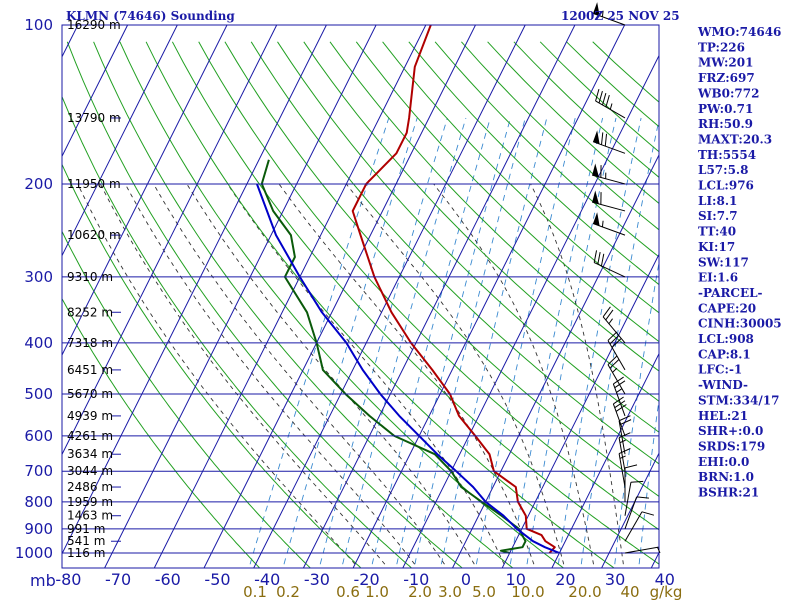 The height and width of the screenshot is (600, 800). What do you see at coordinates (86, 553) in the screenshot?
I see `height-label: 116 m` at bounding box center [86, 553].